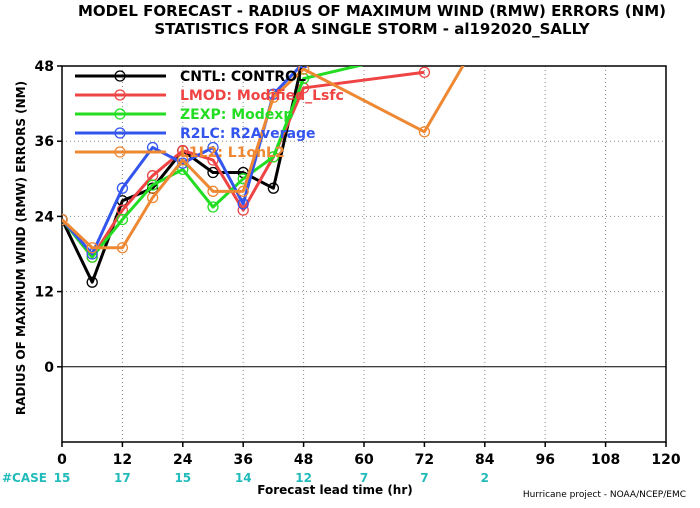 The height and width of the screenshot is (508, 700). What do you see at coordinates (21, 248) in the screenshot?
I see `y-axis-title: RADIUS OF MAXIMUM WIND (RMW) ERRORS (NM)` at bounding box center [21, 248].